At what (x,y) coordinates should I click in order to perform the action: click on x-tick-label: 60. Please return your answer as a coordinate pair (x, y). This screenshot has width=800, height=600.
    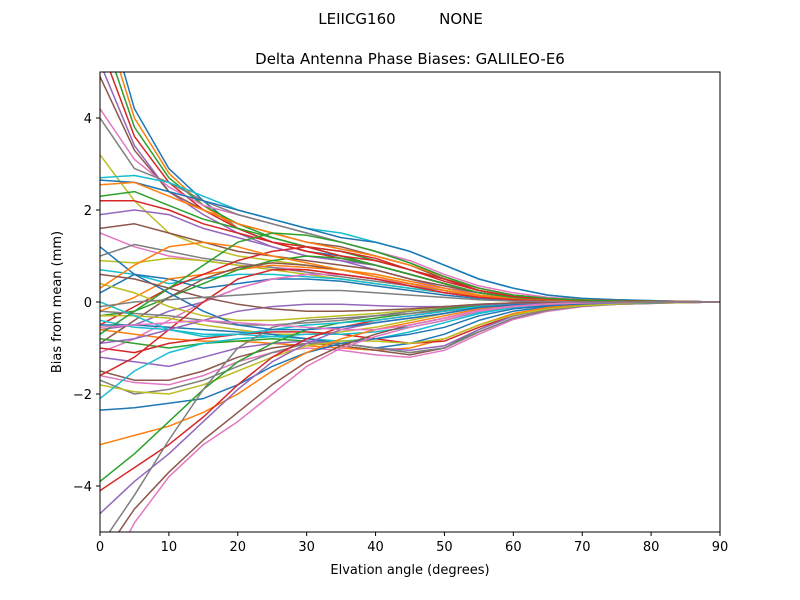
    Looking at the image, I should click on (513, 547).